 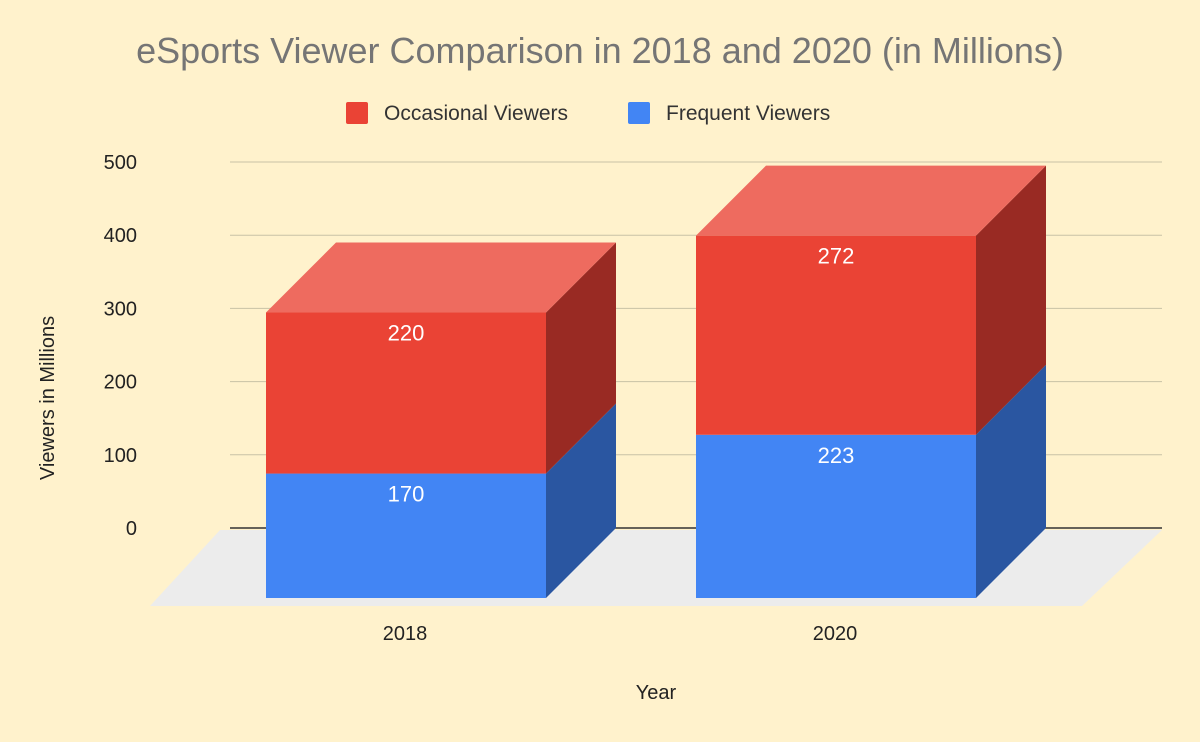 What do you see at coordinates (748, 113) in the screenshot?
I see `legend-label: Frequent Viewers` at bounding box center [748, 113].